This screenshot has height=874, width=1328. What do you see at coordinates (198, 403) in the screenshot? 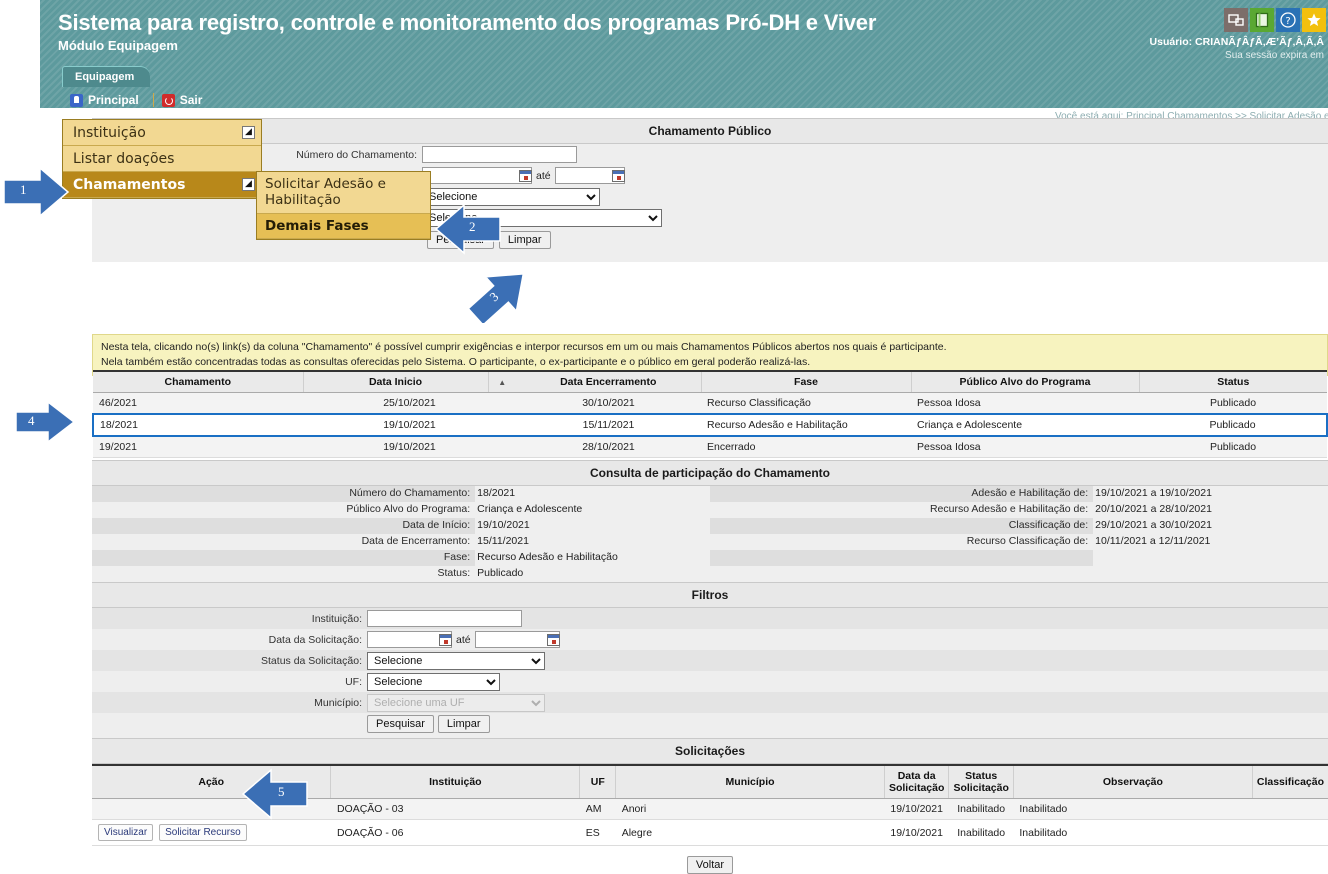
I see `cell-chamamento: 46/2021` at bounding box center [198, 403].